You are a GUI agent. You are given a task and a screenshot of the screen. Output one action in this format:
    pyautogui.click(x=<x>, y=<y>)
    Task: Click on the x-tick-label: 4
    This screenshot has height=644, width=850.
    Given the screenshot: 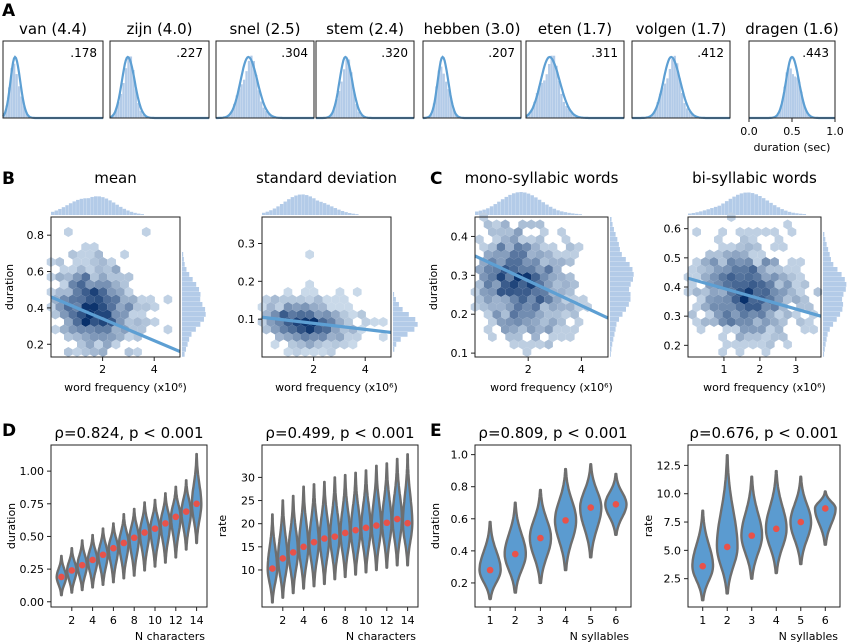 What is the action you would take?
    pyautogui.click(x=365, y=369)
    